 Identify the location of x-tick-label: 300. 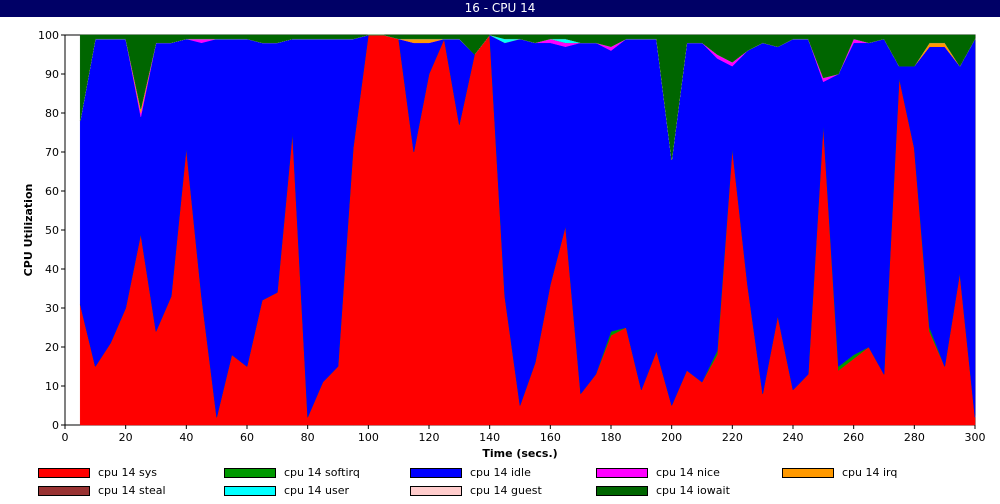
(975, 437).